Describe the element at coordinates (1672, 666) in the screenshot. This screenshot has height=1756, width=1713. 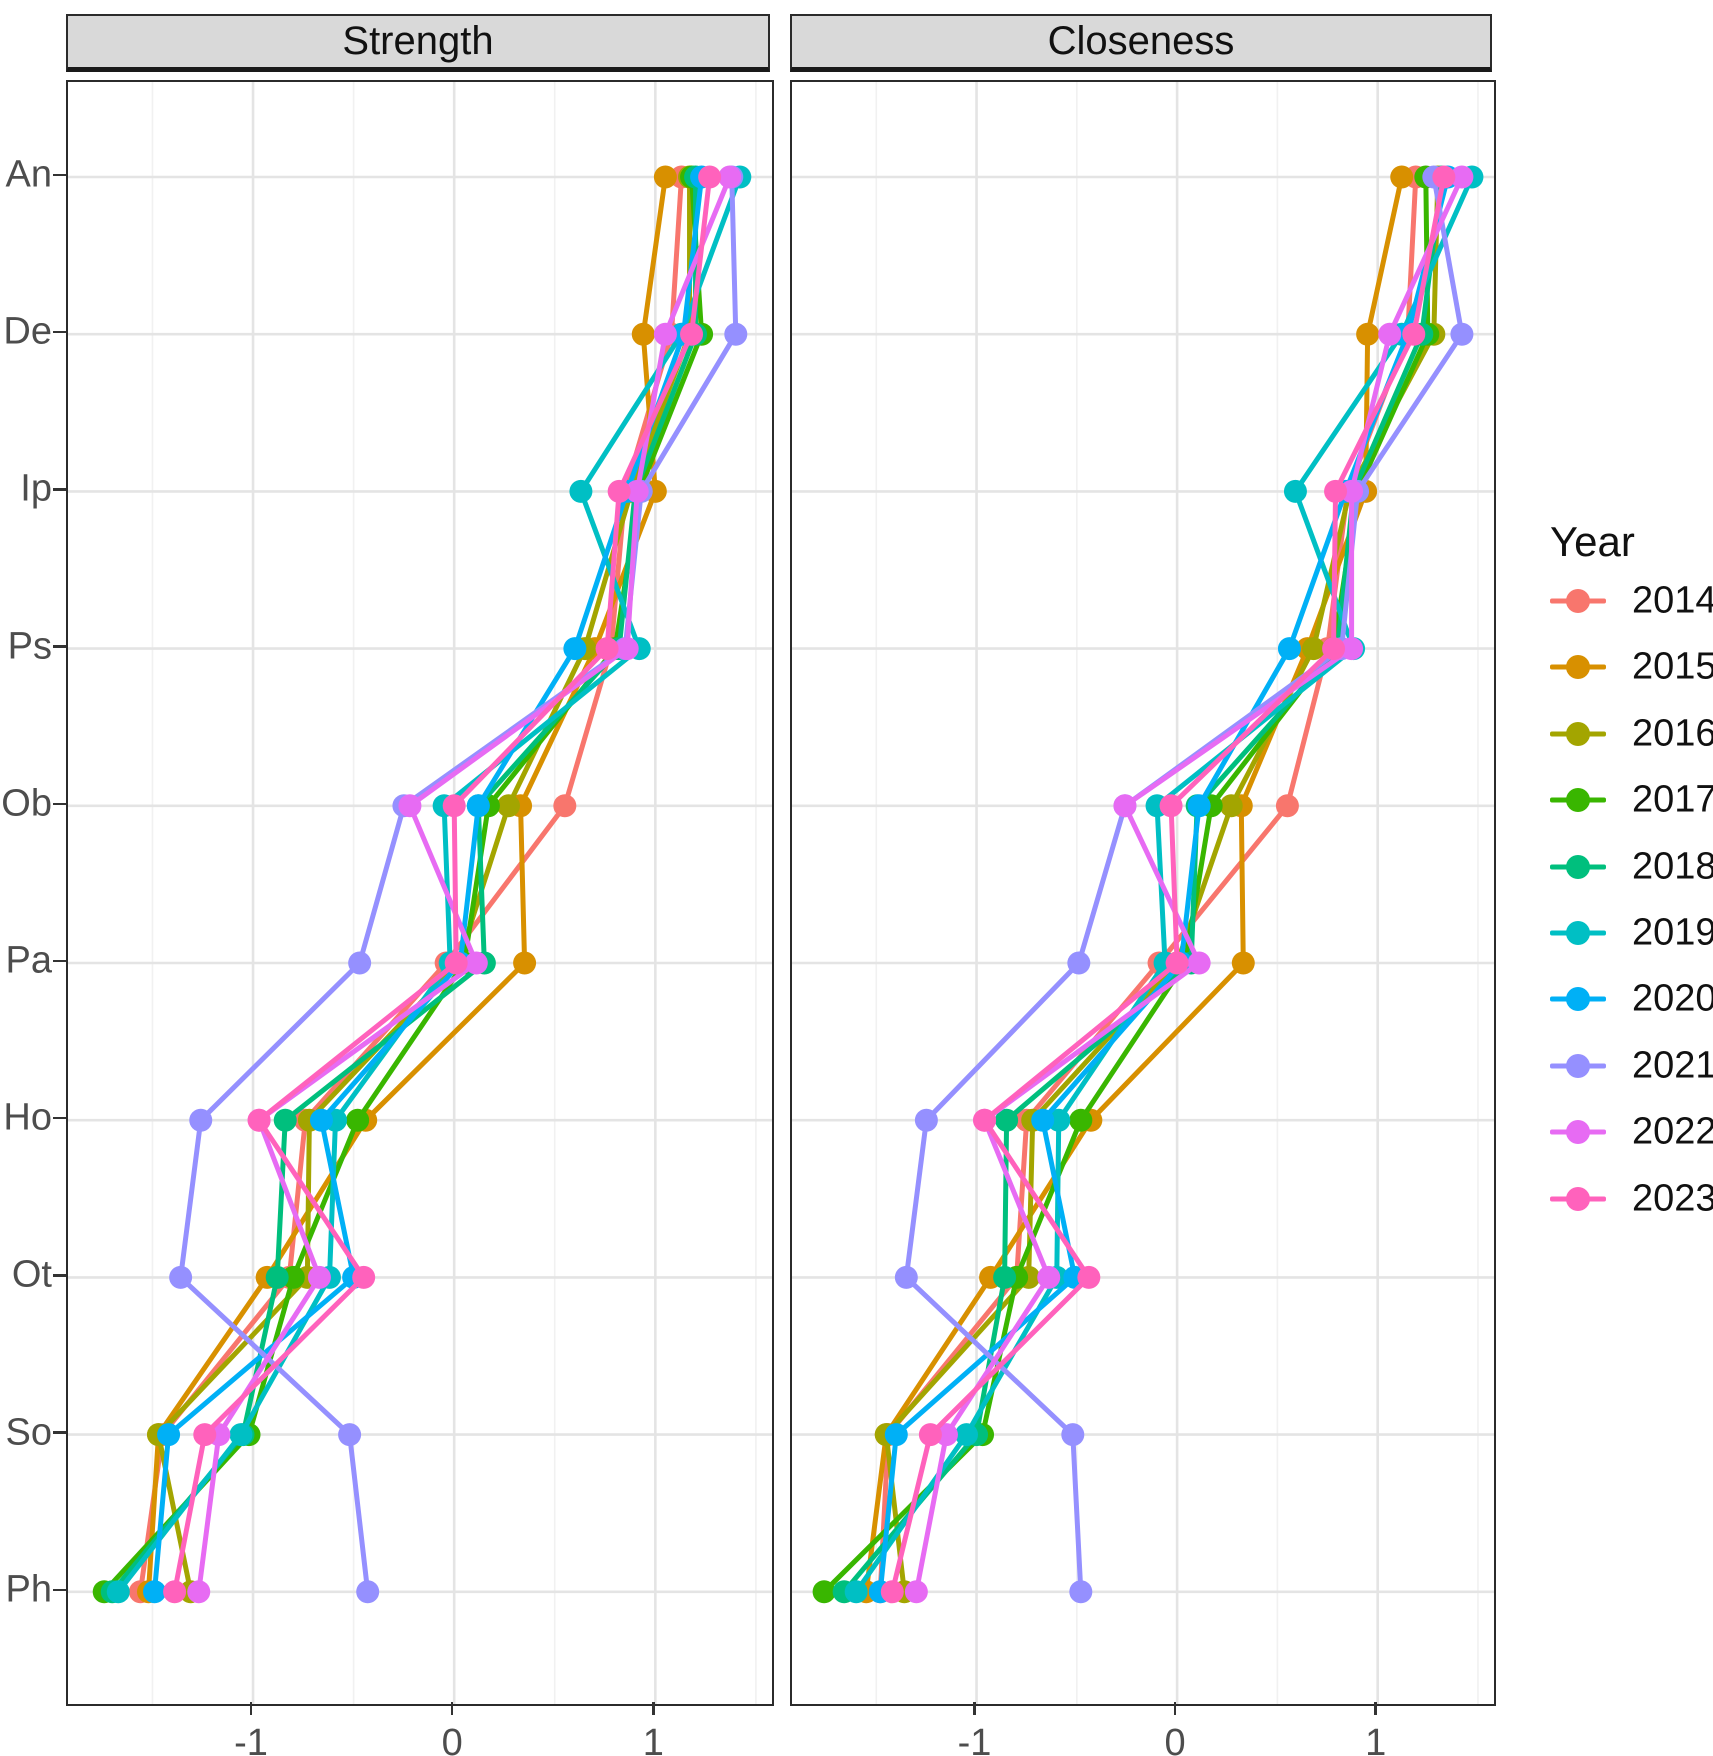
I see `legend-entry-label: 2015` at that location.